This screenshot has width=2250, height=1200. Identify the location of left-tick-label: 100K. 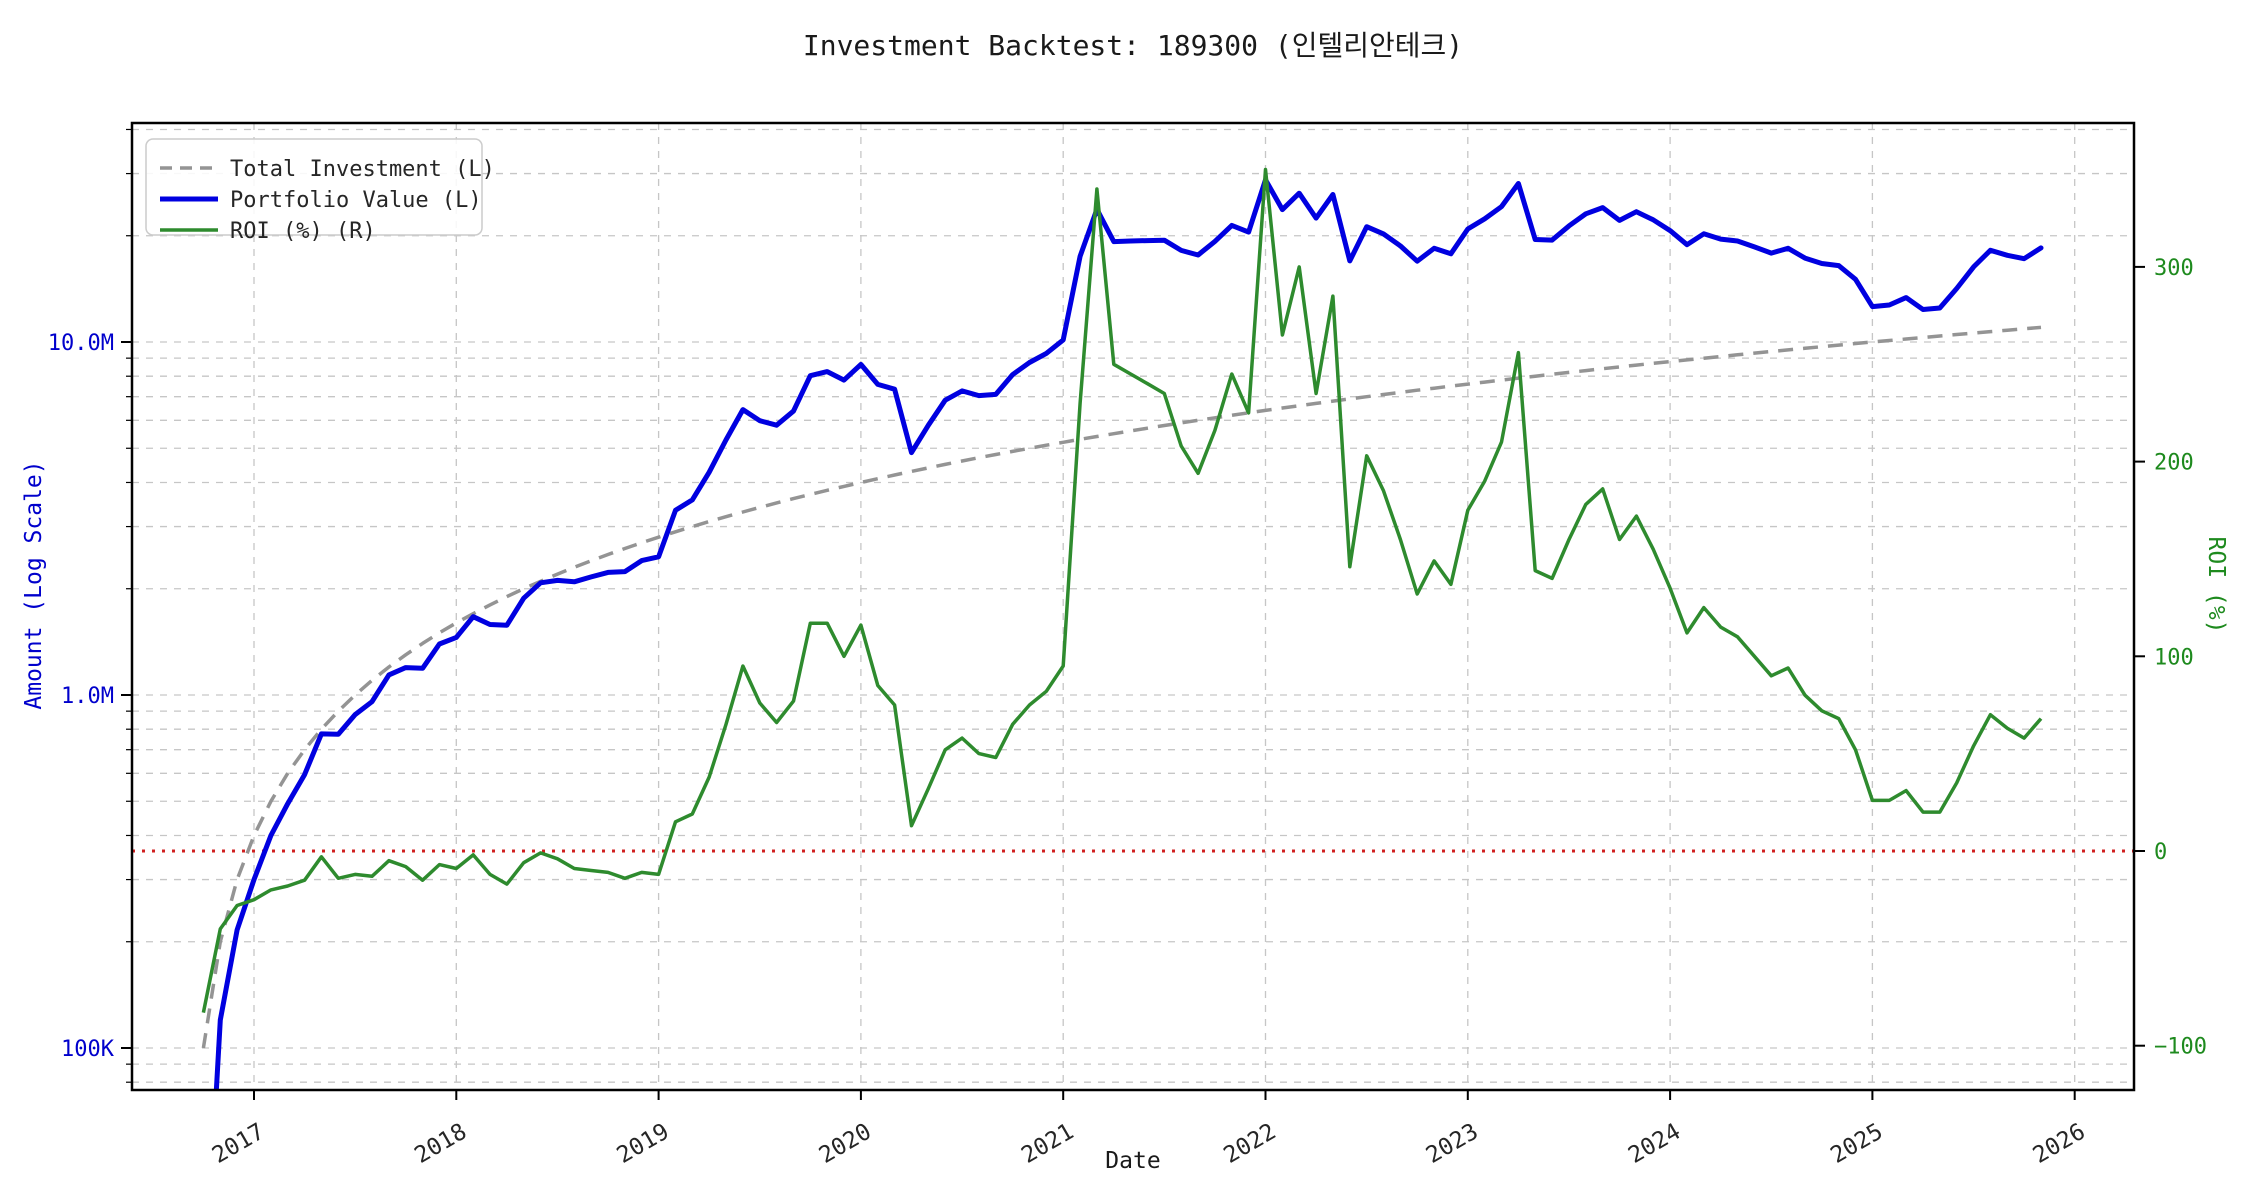
(88, 1049).